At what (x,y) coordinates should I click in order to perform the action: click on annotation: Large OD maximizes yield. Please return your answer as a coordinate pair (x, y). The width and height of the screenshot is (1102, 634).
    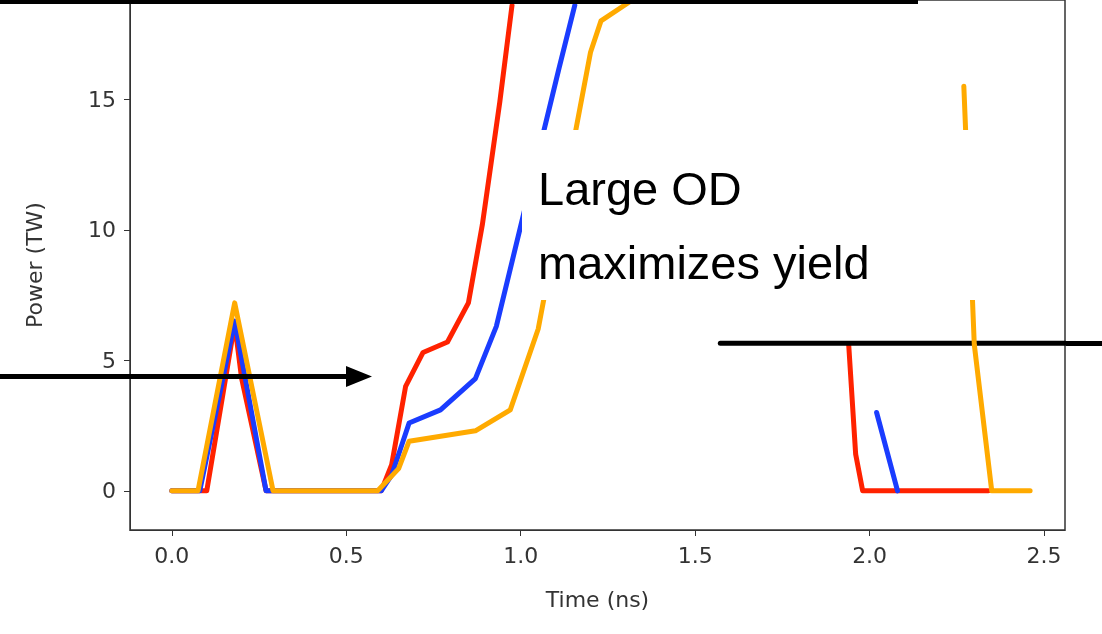
    Looking at the image, I should click on (749, 215).